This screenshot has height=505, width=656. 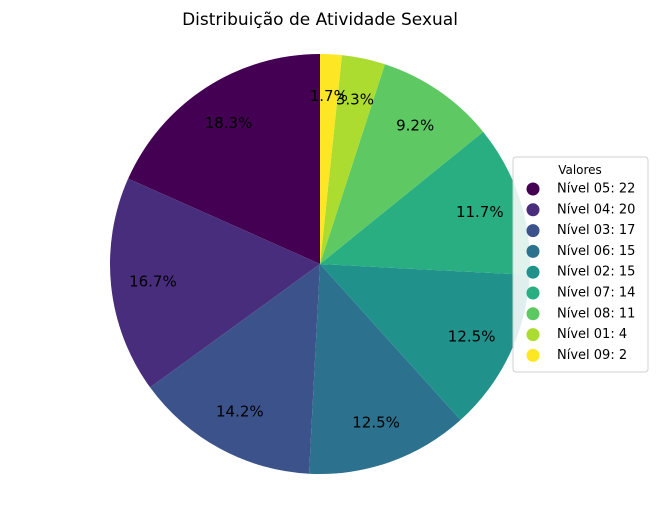 I want to click on legend-entry: Nível 08: 11, so click(x=596, y=313).